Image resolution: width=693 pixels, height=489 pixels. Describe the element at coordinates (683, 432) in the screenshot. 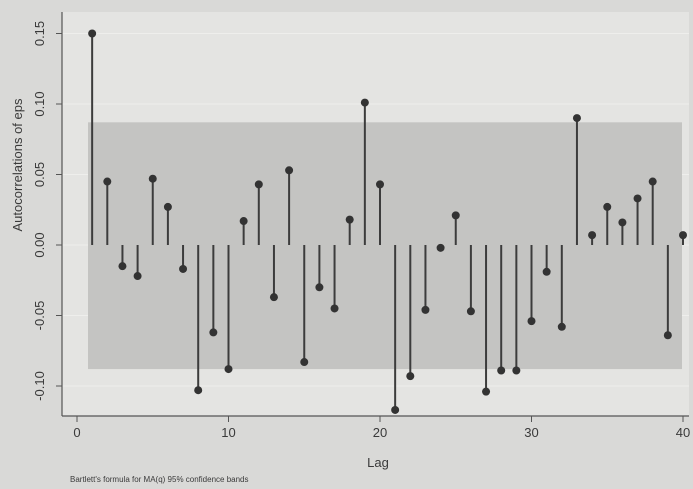

I see `x-tick-label-4: 40` at that location.